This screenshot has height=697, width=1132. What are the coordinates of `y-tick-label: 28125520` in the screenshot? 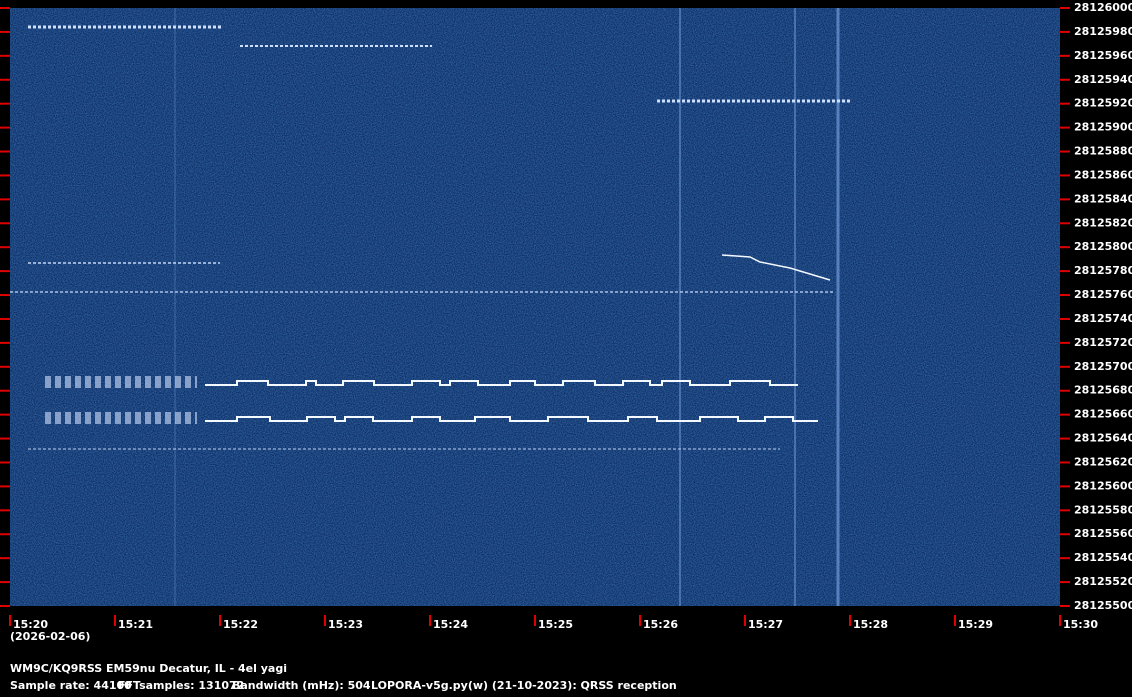 It's located at (1103, 581).